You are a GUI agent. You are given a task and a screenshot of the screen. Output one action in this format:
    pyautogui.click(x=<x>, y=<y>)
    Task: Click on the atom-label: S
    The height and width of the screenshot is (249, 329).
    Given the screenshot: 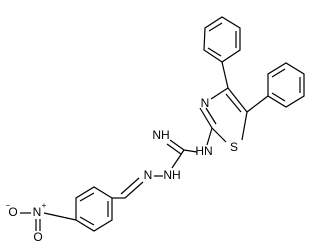 What is the action you would take?
    pyautogui.click(x=234, y=147)
    